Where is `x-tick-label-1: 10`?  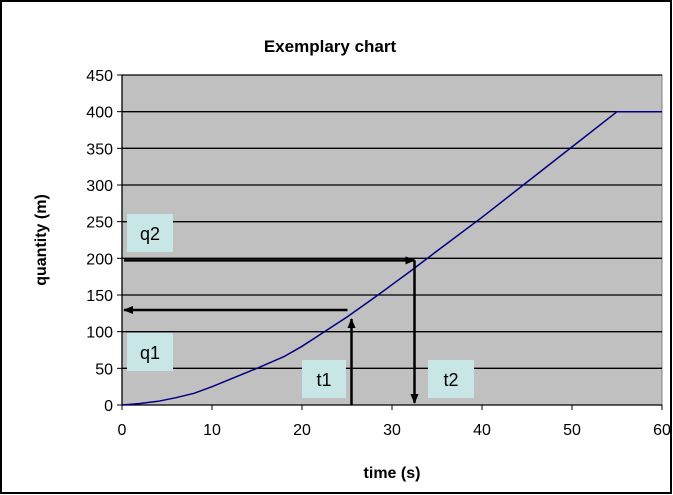 x-tick-label-1: 10 is located at coordinates (212, 430).